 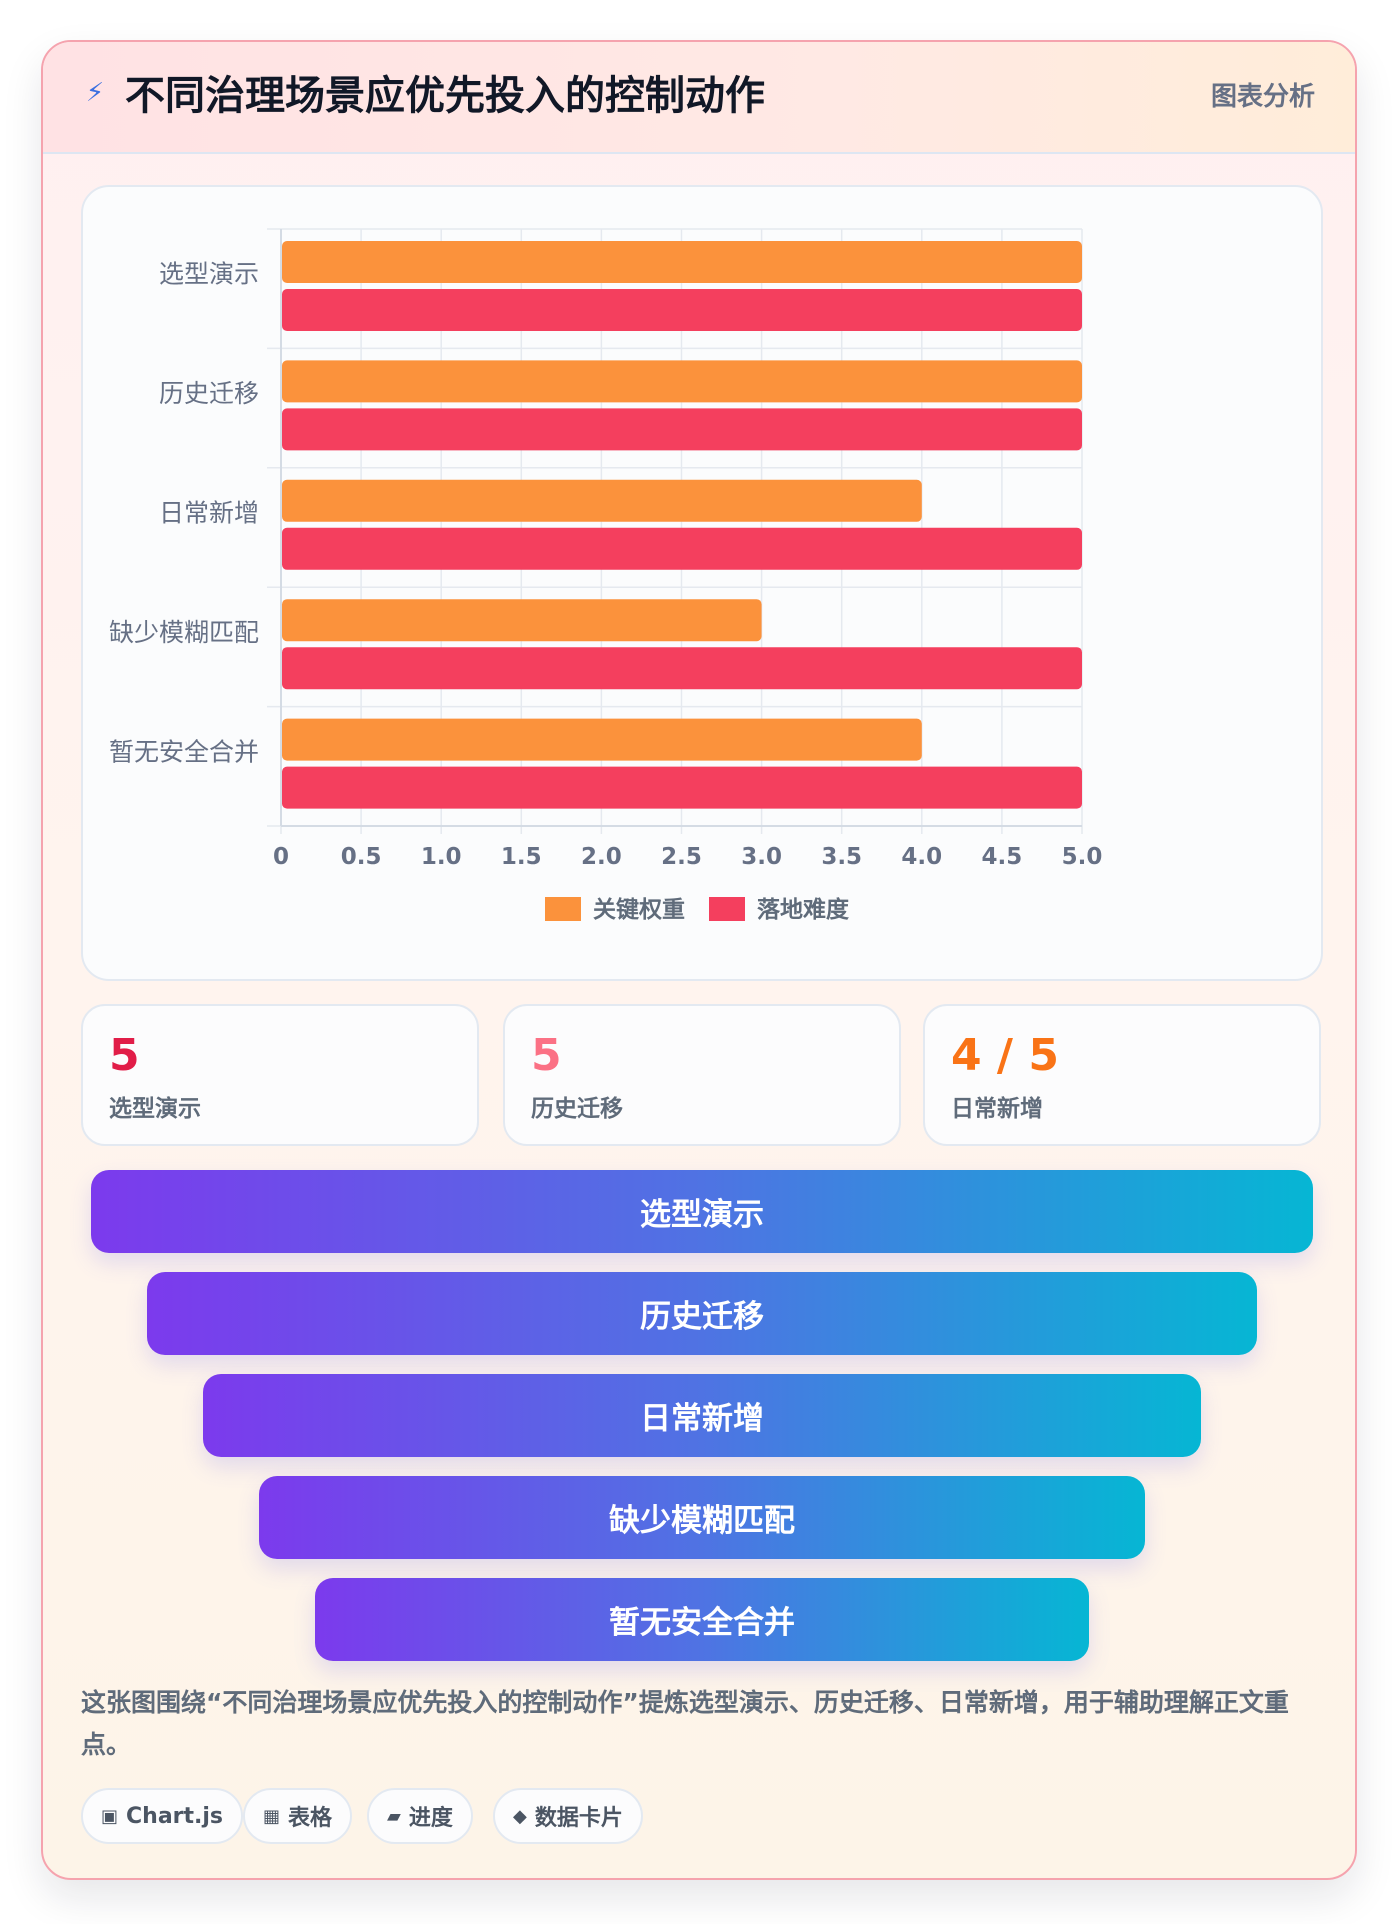 I want to click on stat-card-1: 5 选型演示, so click(x=280, y=1075).